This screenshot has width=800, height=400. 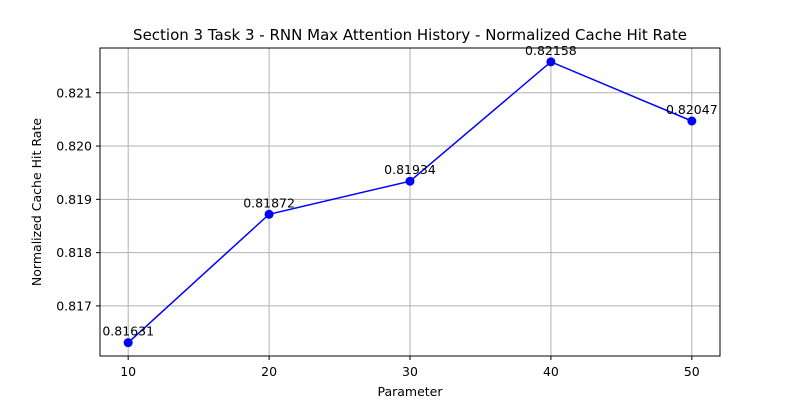 What do you see at coordinates (128, 331) in the screenshot?
I see `data-label: 0.81631` at bounding box center [128, 331].